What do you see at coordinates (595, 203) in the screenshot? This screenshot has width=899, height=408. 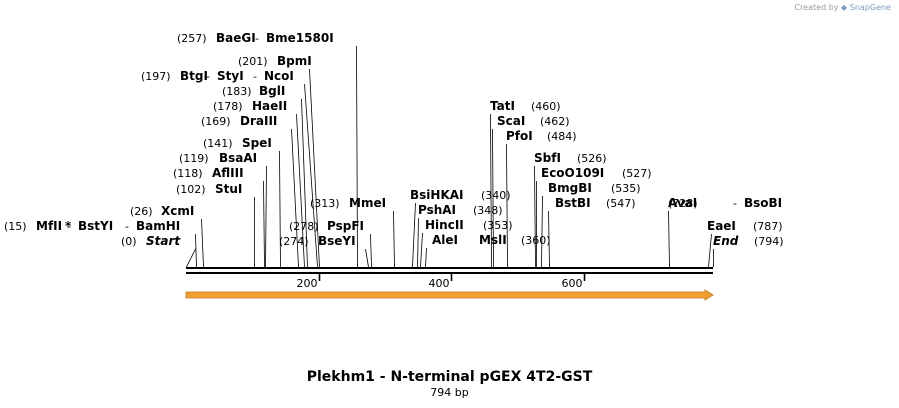 I see `site-label-bstbi: (547) BstBI` at bounding box center [595, 203].